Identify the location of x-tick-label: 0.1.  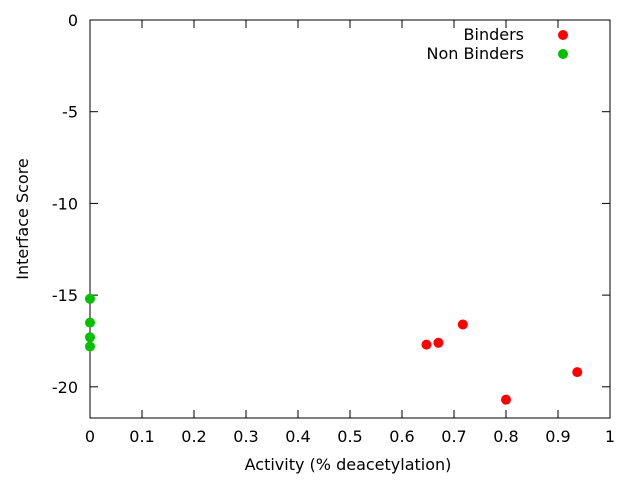
(141, 436).